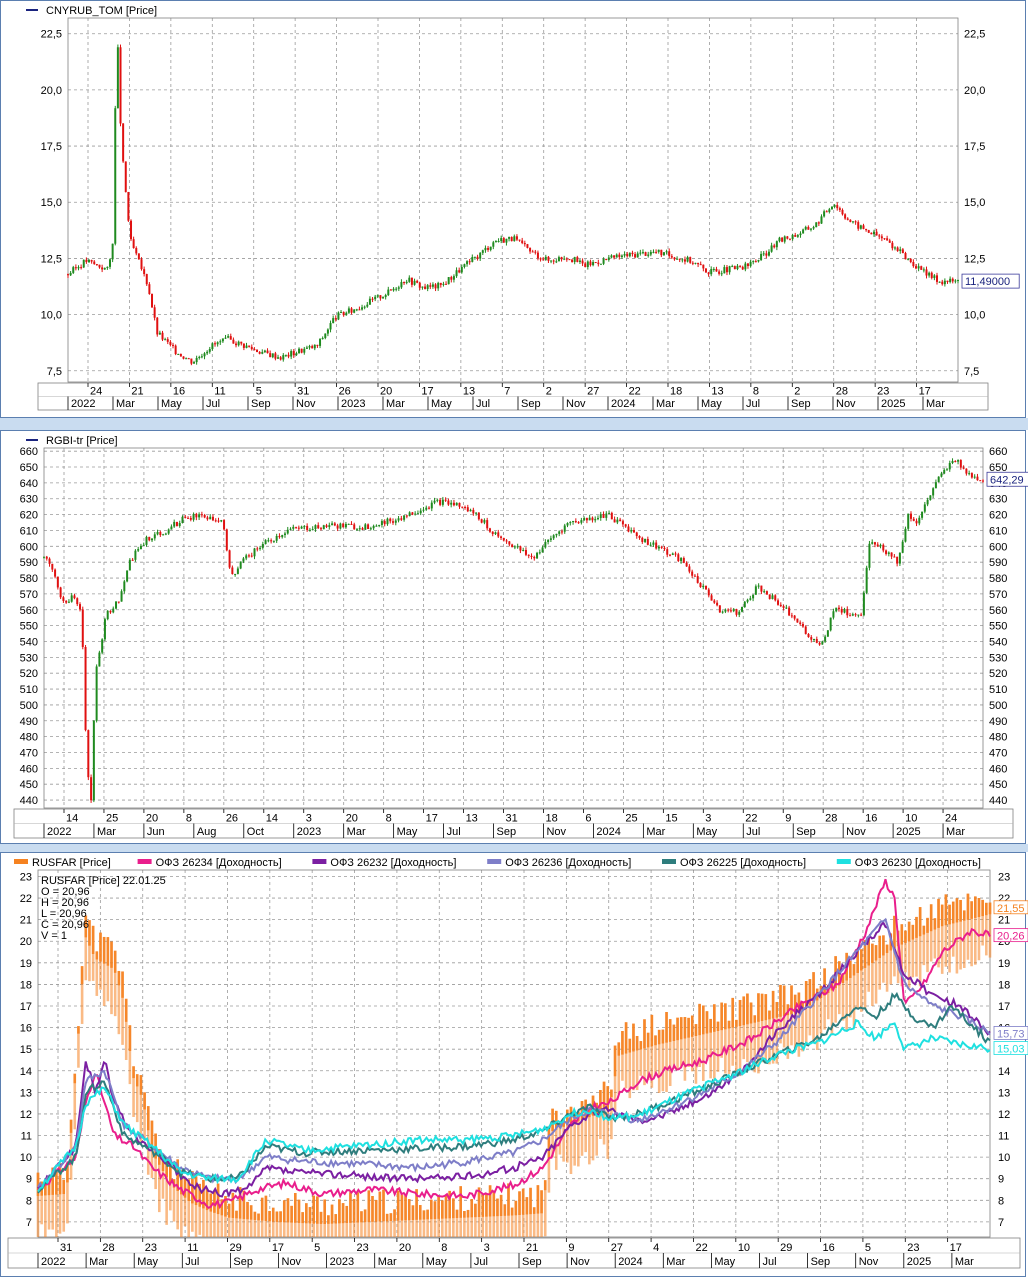  What do you see at coordinates (998, 611) in the screenshot?
I see `y-tick-label: 560` at bounding box center [998, 611].